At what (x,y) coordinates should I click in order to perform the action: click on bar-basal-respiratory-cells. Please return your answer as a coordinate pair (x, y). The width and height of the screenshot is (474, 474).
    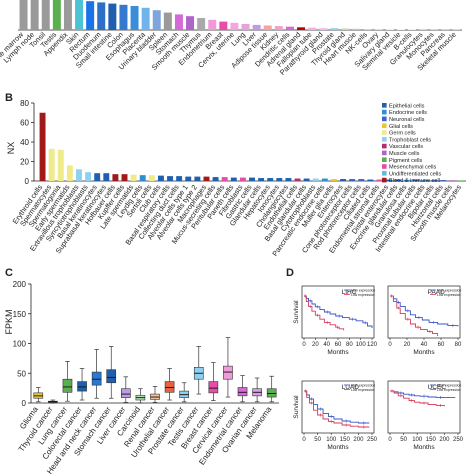
    Looking at the image, I should click on (170, 179).